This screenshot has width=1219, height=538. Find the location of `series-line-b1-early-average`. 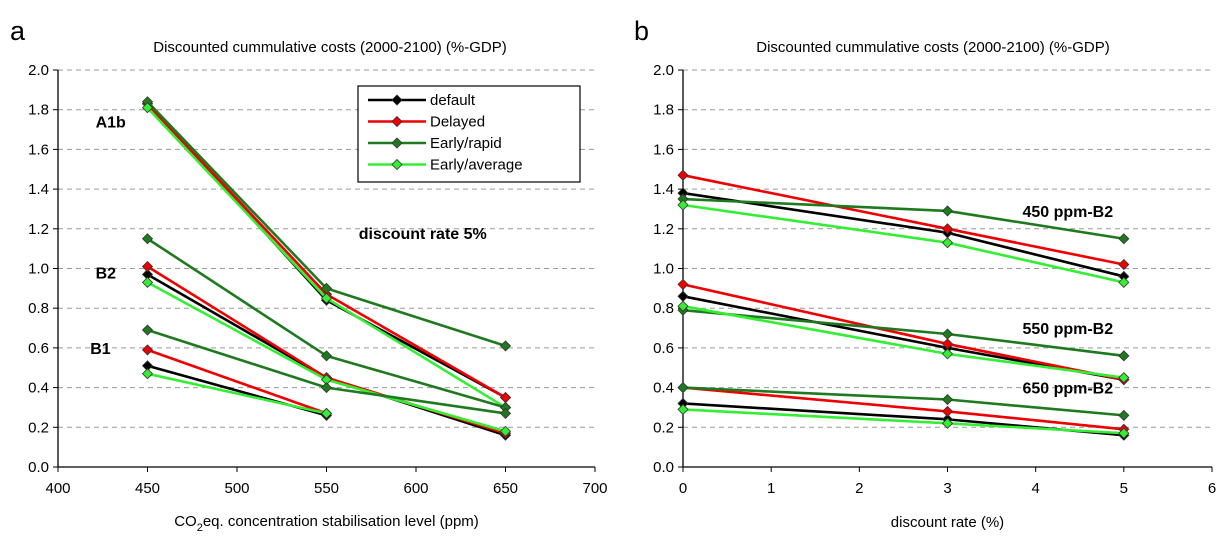

series-line-b1-early-average is located at coordinates (237, 393).